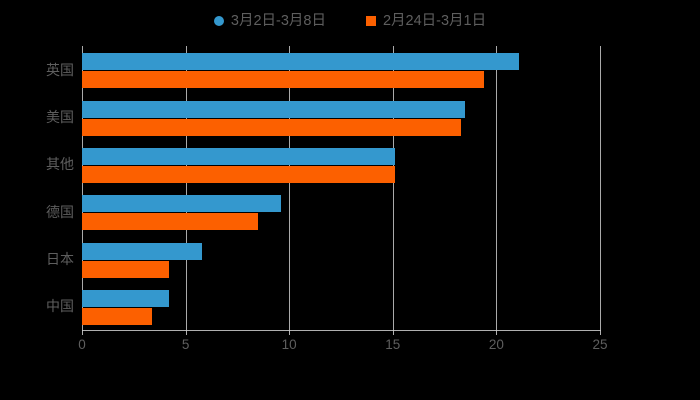  Describe the element at coordinates (60, 306) in the screenshot. I see `y-axis-label-5: 中国` at that location.